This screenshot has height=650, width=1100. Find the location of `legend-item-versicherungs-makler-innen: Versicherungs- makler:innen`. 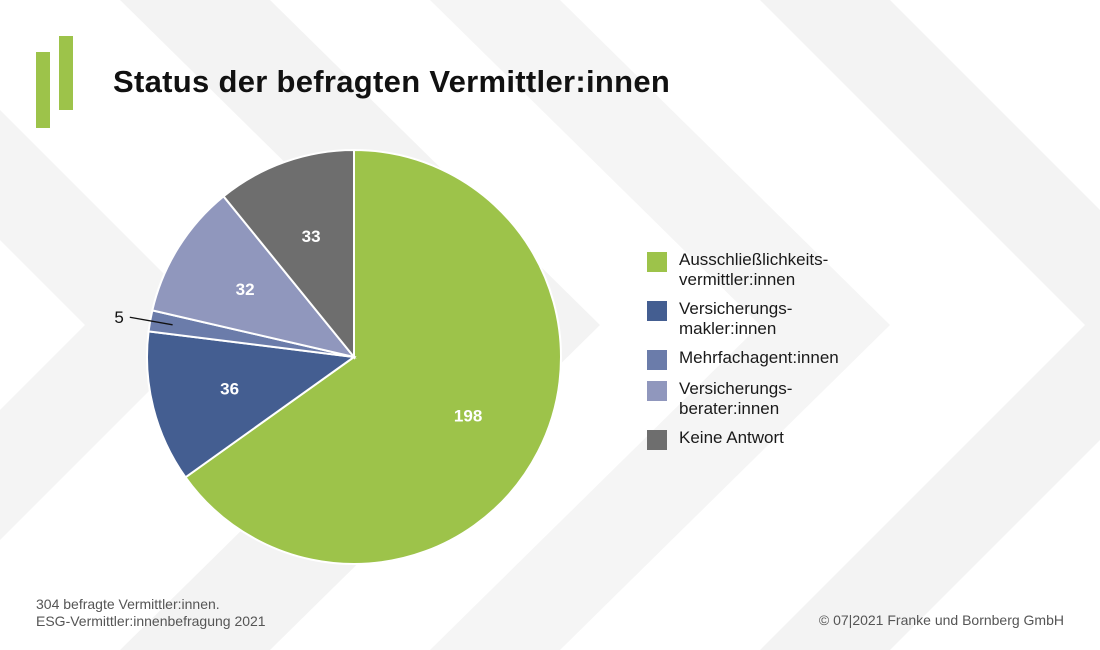

legend-item-versicherungs-makler-innen: Versicherungs- makler:innen is located at coordinates (777, 319).